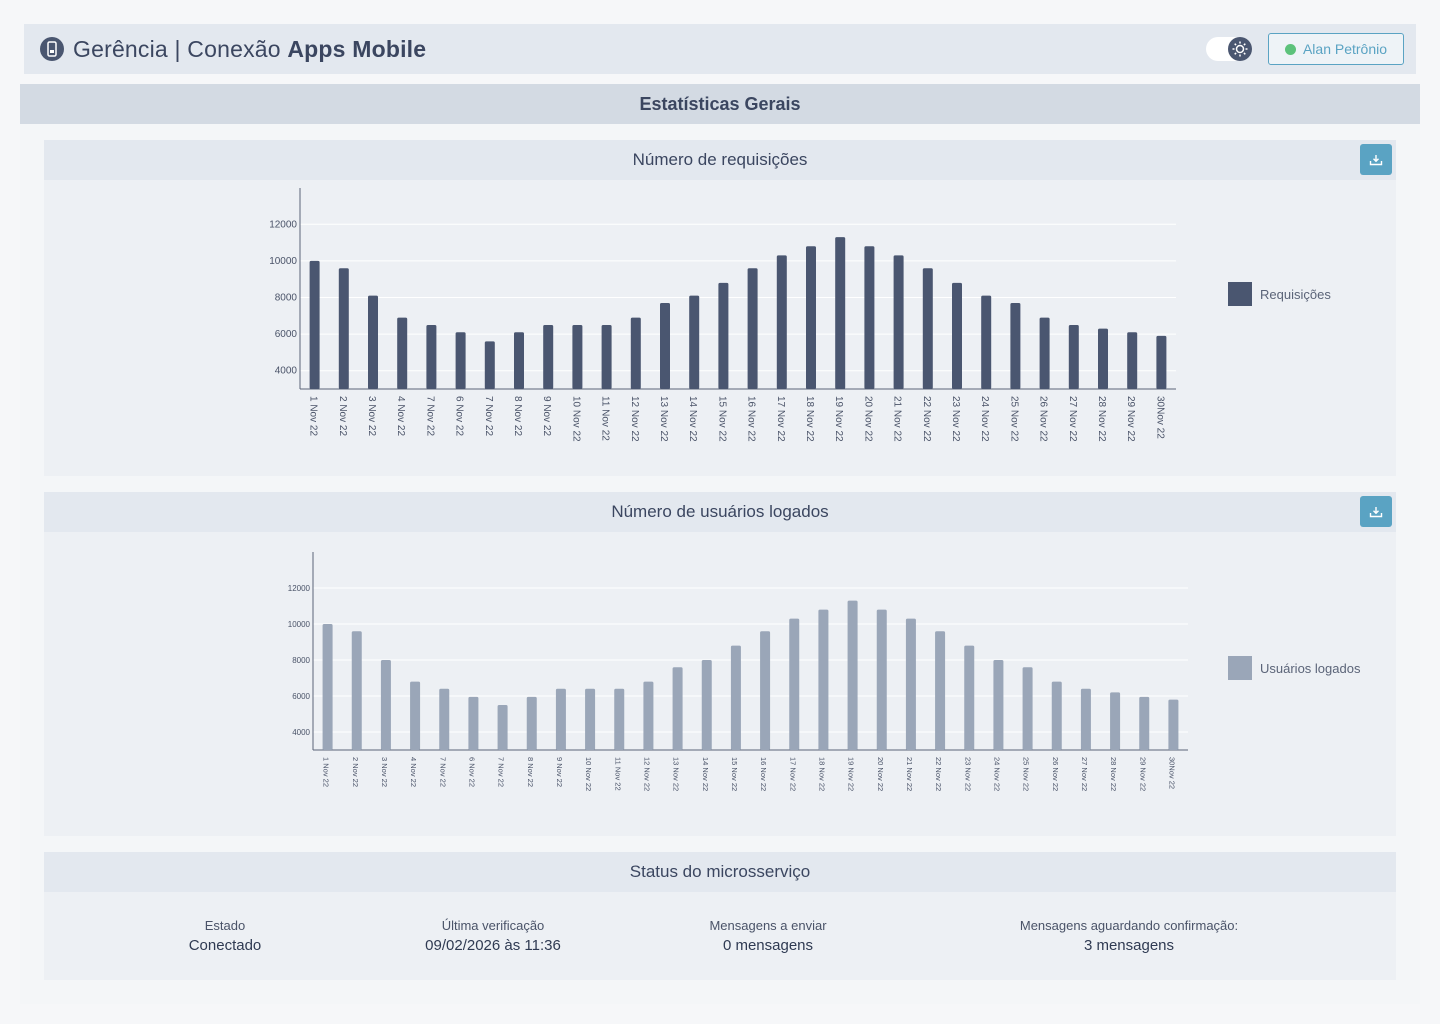 The height and width of the screenshot is (1024, 1440). Describe the element at coordinates (471, 772) in the screenshot. I see `x-tick-label: 6 Nov 22` at that location.